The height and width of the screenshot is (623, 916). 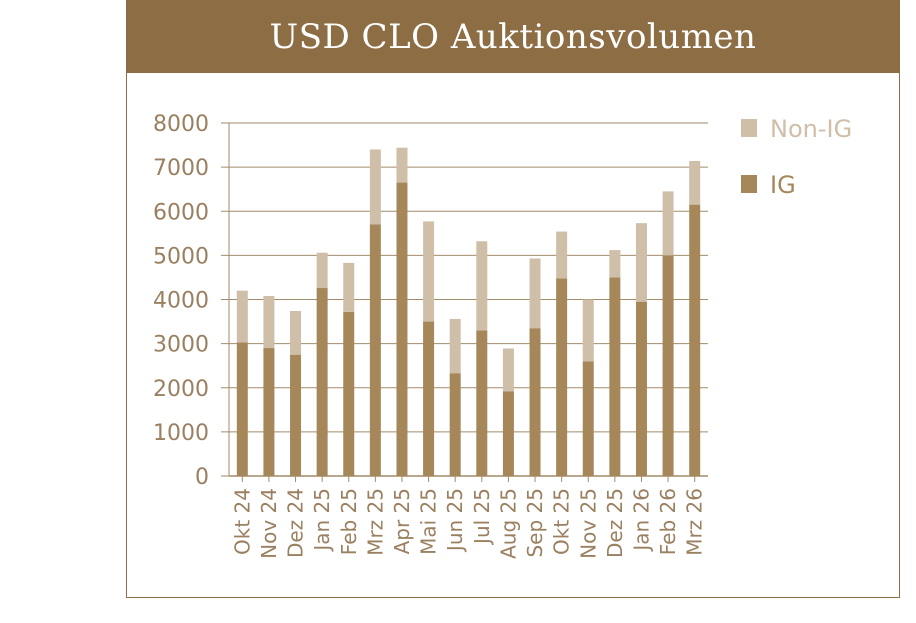 I want to click on y-tick-label: 0, so click(x=202, y=477).